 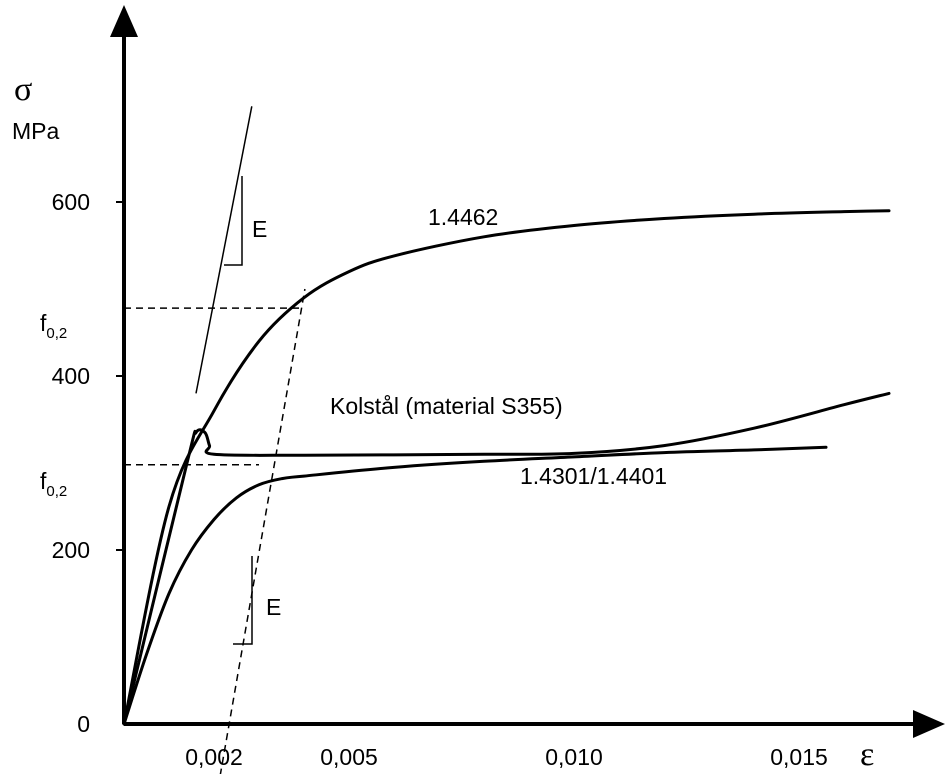 I want to click on proof-stress-label-lower: f0,2, so click(x=53, y=484).